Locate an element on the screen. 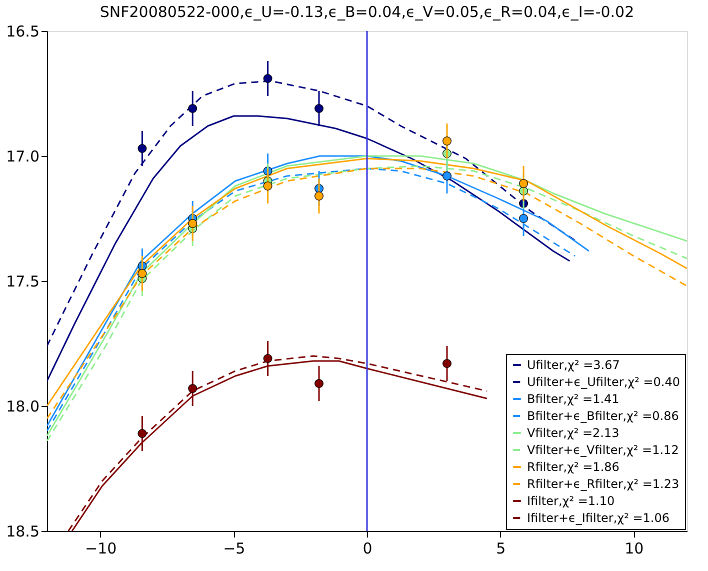  legend-label: Ifilter+ϵ_Ifilter,χ² =1.06 is located at coordinates (598, 518).